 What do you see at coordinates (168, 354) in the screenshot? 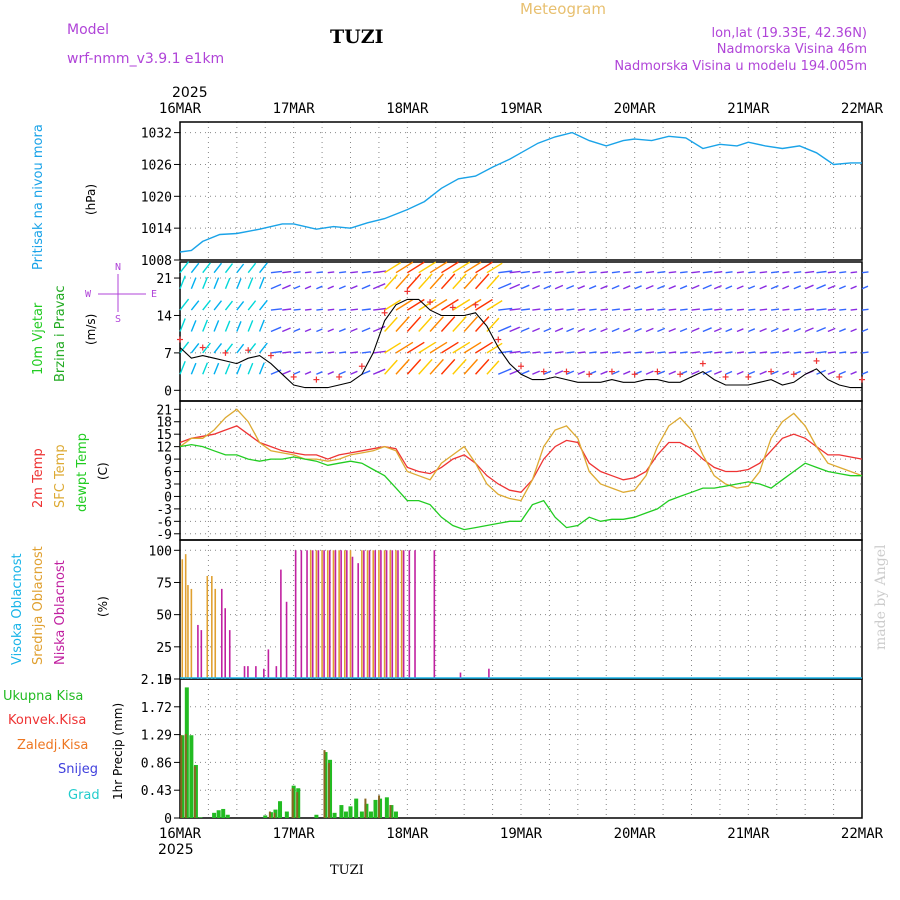
I see `y-tick-label: 7` at bounding box center [168, 354].